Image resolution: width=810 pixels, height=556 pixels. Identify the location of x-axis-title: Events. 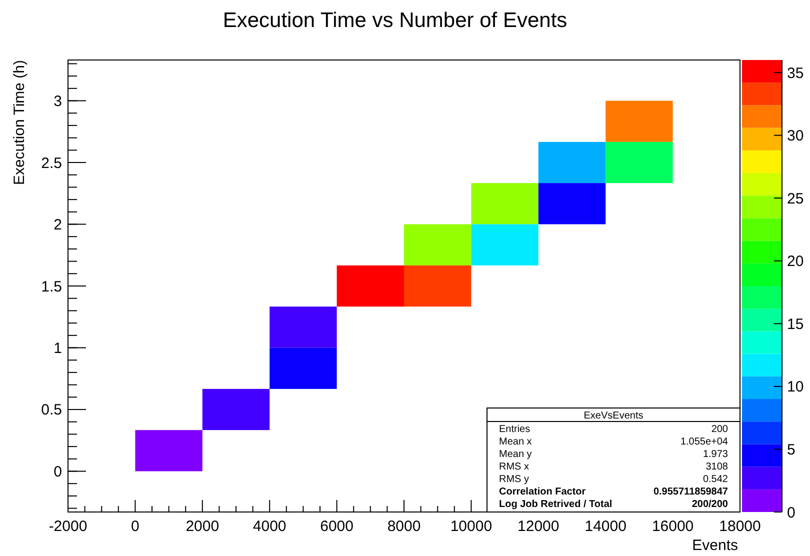
(715, 545).